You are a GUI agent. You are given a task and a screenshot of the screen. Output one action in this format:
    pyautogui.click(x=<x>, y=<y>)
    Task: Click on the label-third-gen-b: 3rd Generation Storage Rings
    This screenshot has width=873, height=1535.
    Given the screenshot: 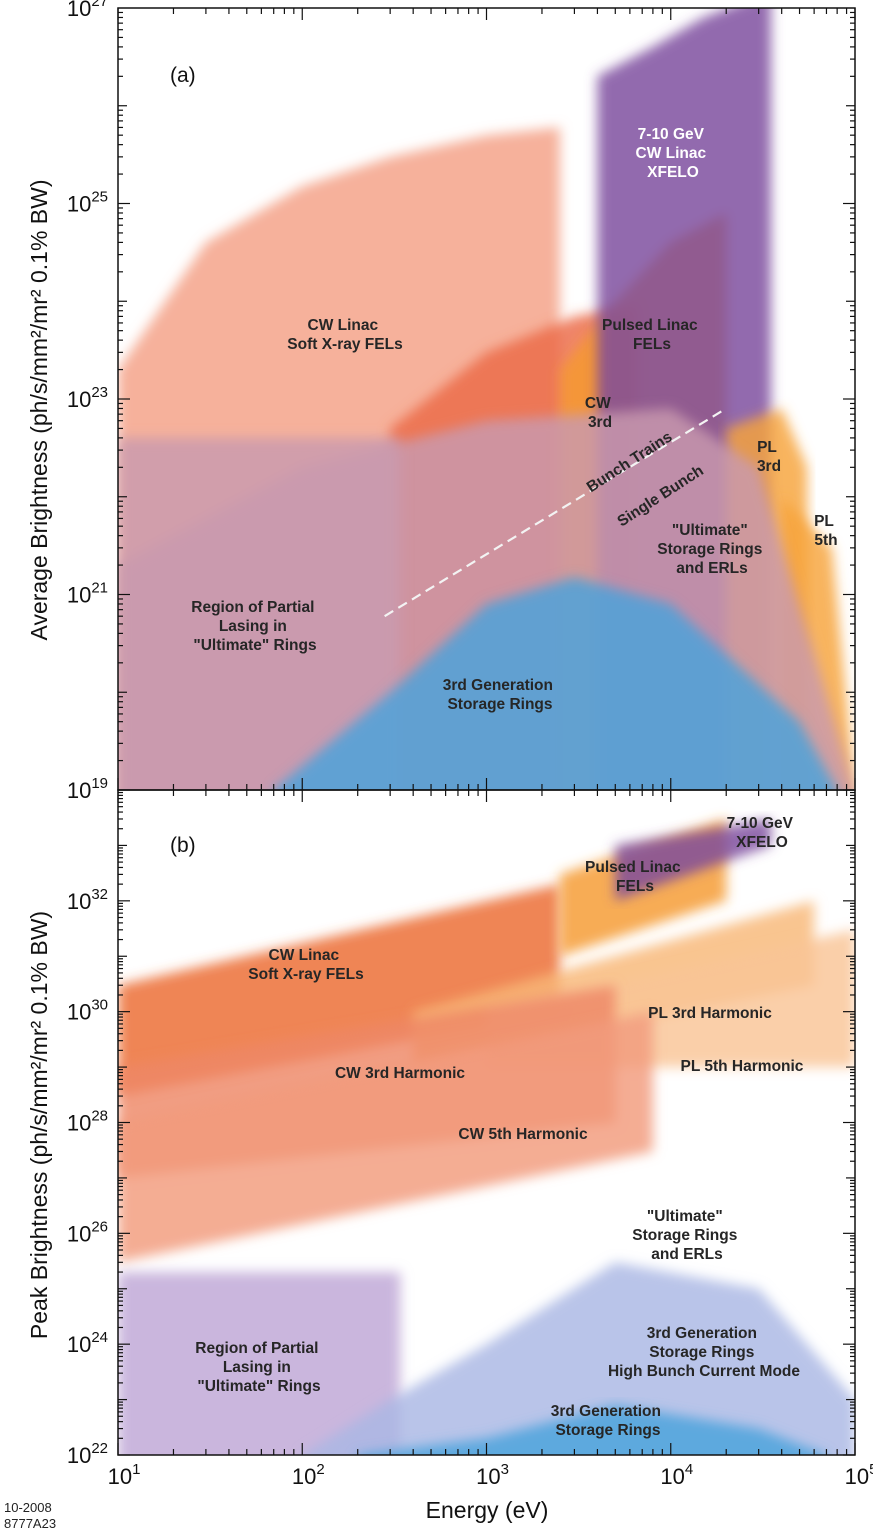 What is the action you would take?
    pyautogui.click(x=608, y=1421)
    